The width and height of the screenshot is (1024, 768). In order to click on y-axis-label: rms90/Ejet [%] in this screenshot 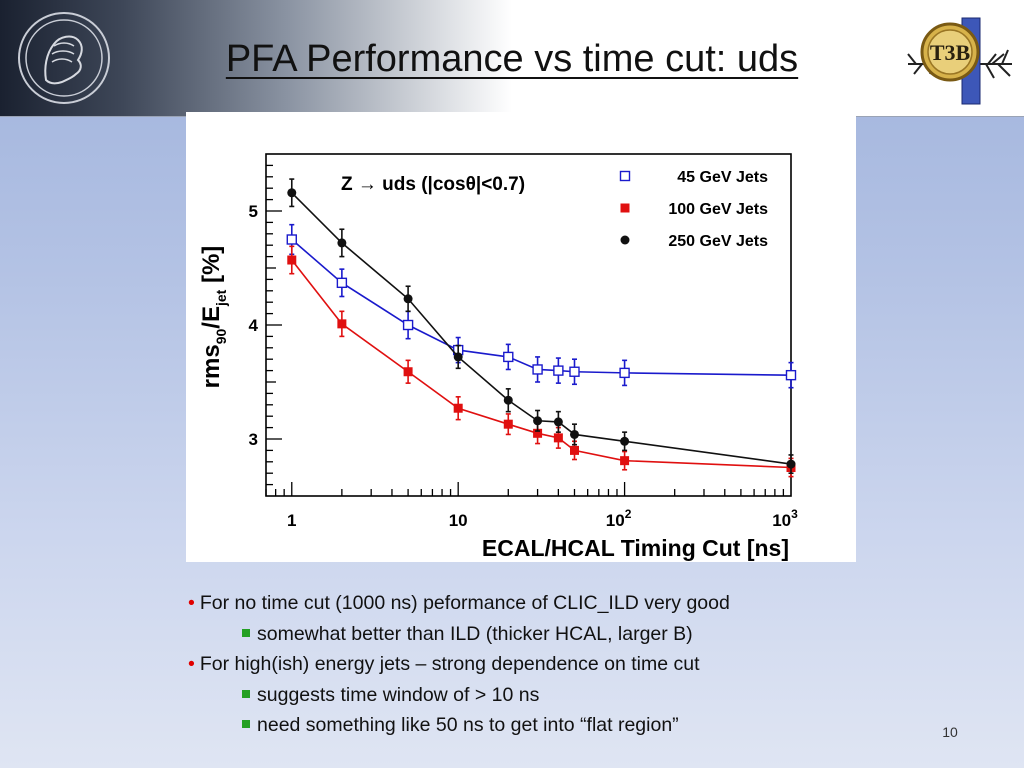, I will do `click(213, 317)`.